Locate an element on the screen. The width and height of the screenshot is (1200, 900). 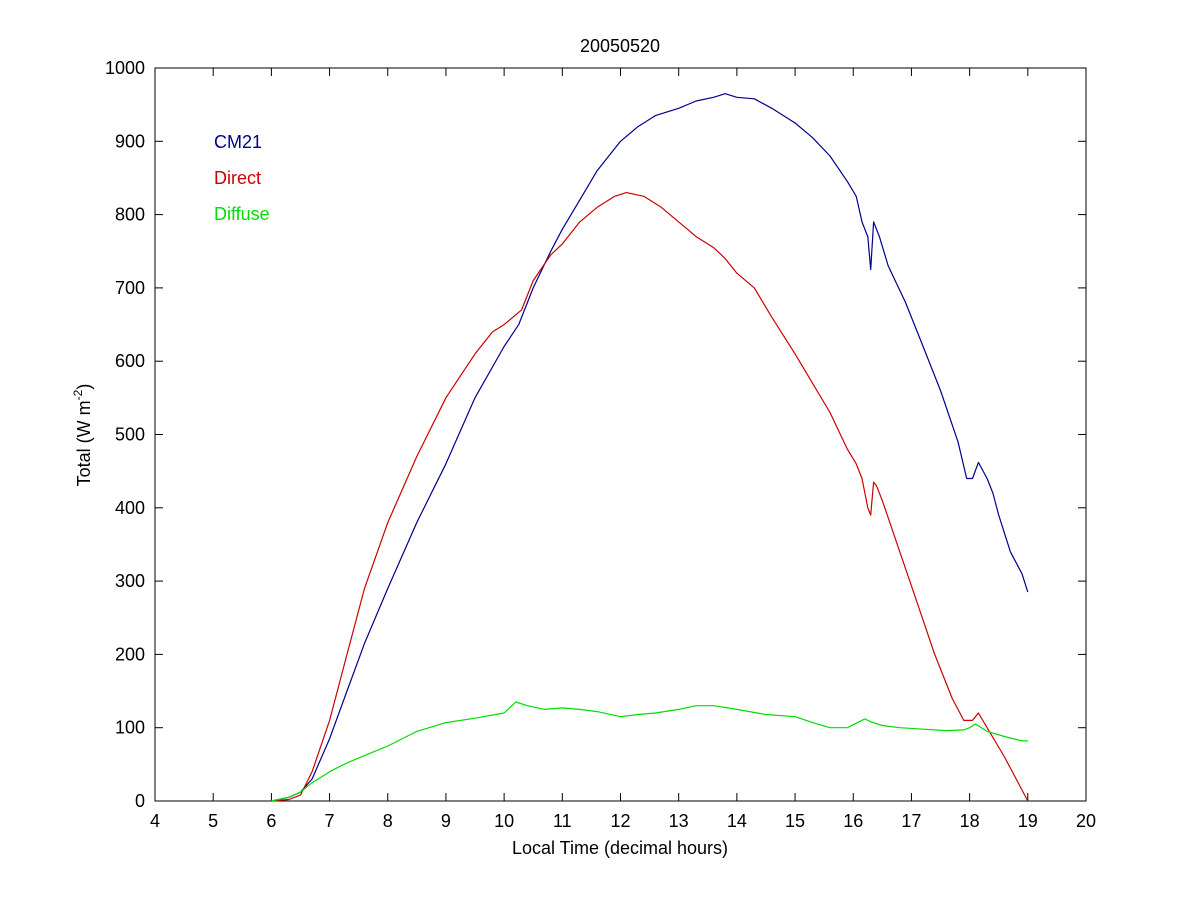
x-tick-label: 7 is located at coordinates (330, 821).